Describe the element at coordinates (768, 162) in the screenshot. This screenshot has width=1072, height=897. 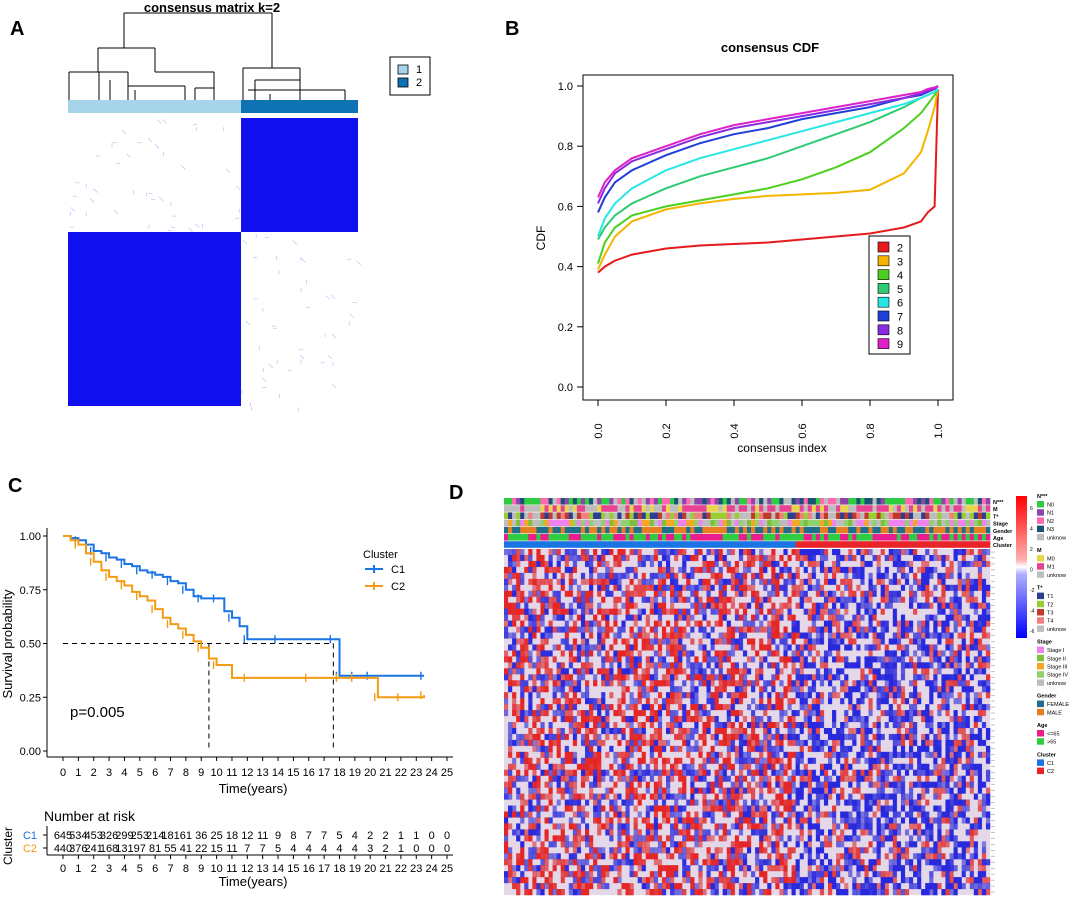
I see `cdf-line-k6` at that location.